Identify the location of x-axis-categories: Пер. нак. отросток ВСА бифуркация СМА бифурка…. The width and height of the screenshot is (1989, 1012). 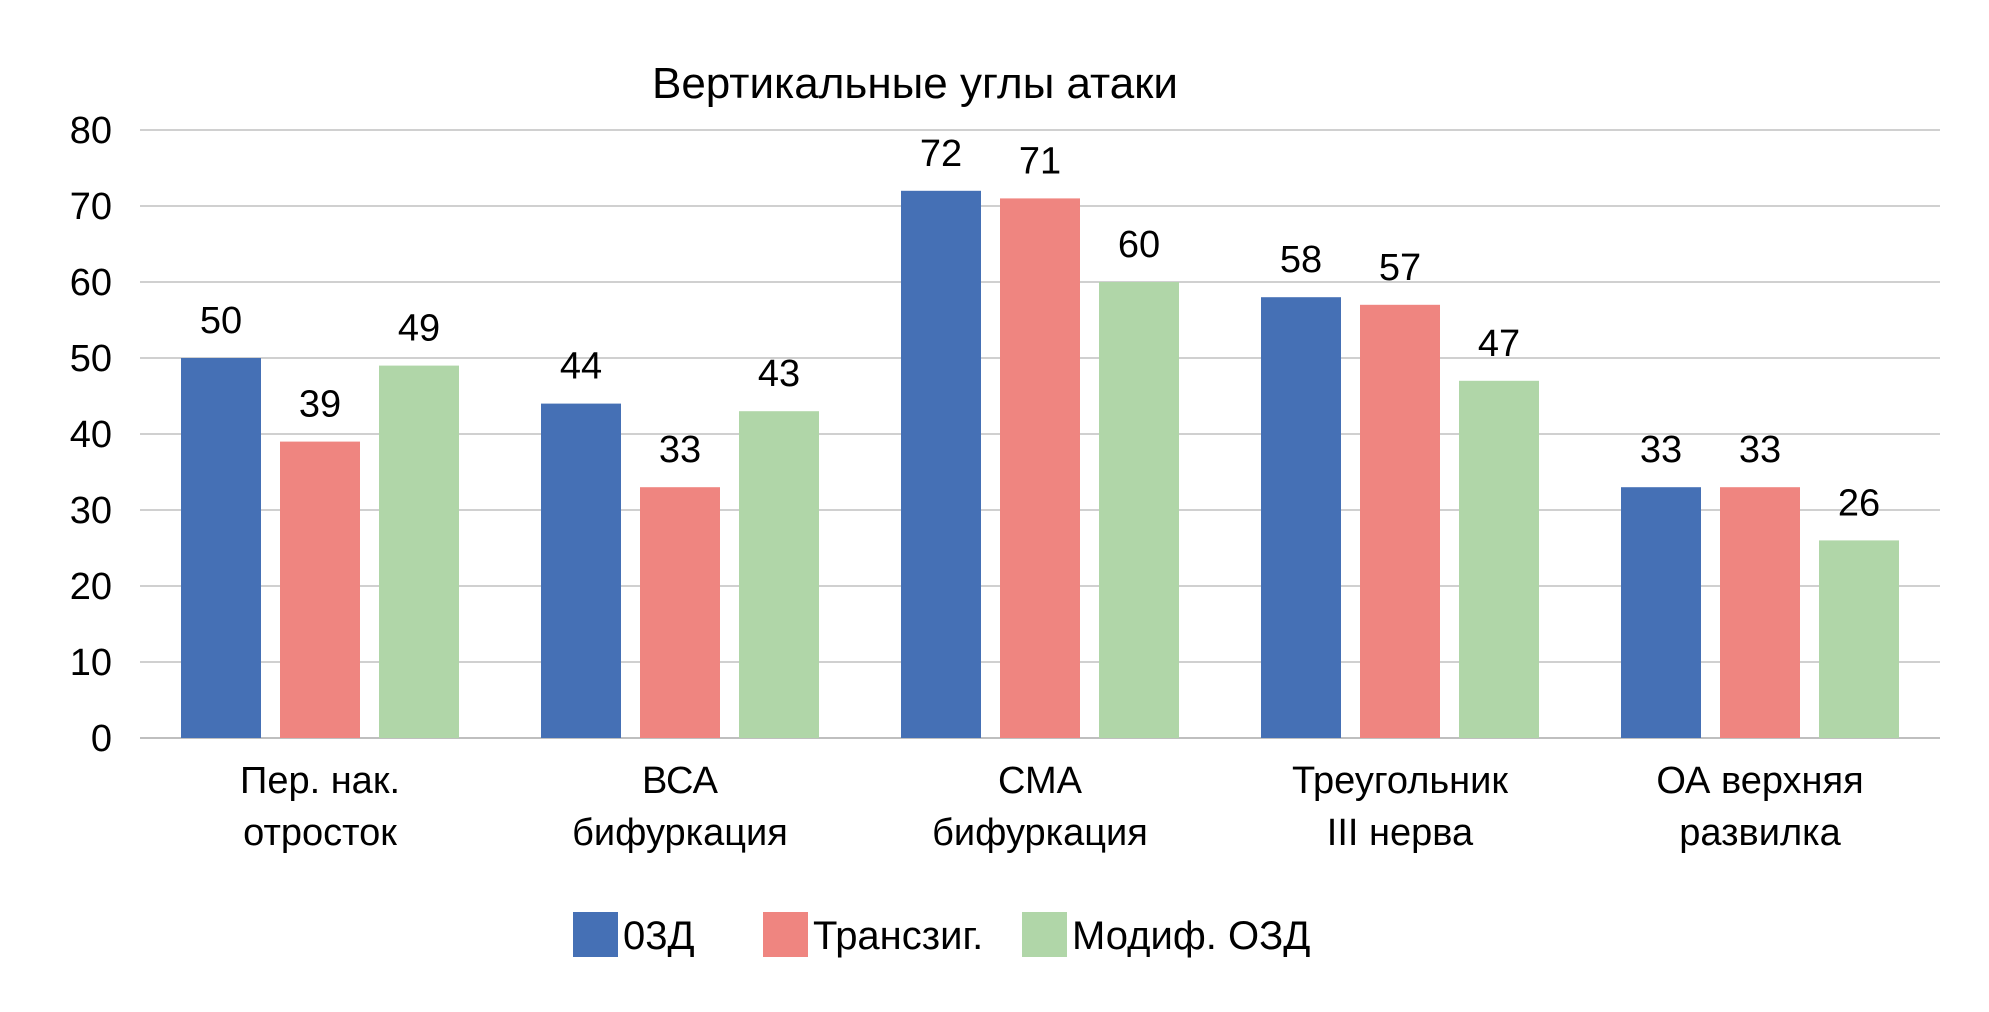
(1052, 807).